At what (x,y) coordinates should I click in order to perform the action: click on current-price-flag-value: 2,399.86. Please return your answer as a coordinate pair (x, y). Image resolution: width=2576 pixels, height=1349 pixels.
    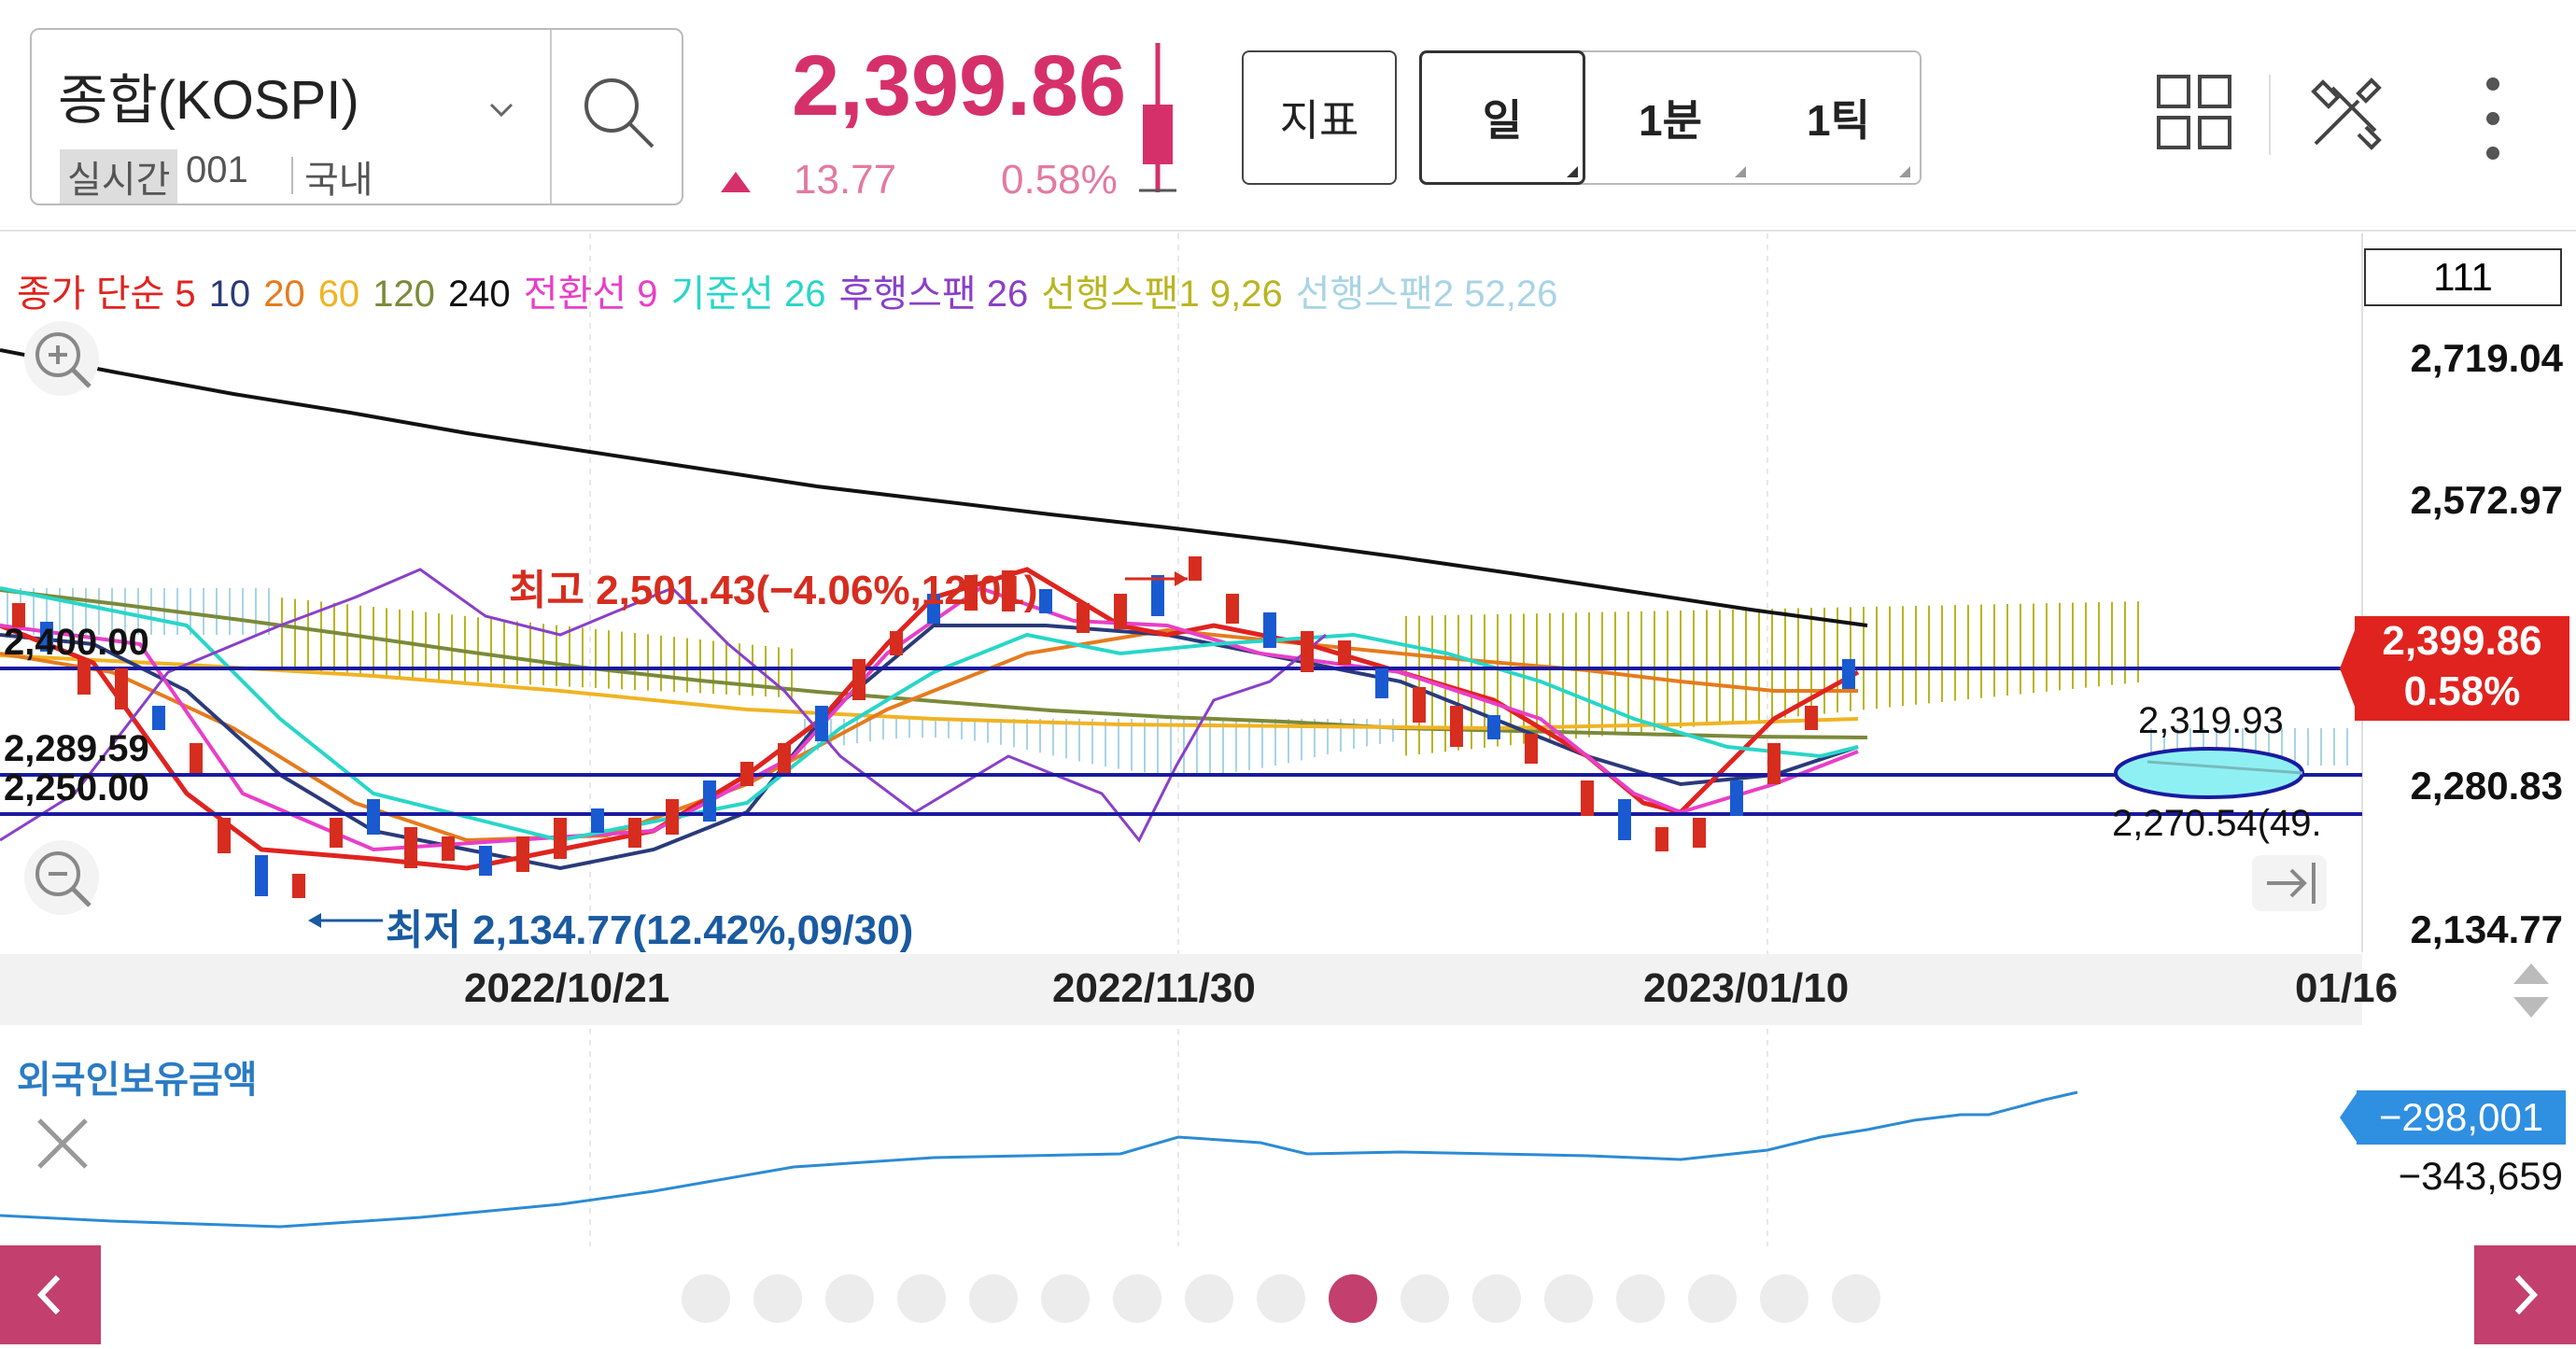
    Looking at the image, I should click on (2462, 641).